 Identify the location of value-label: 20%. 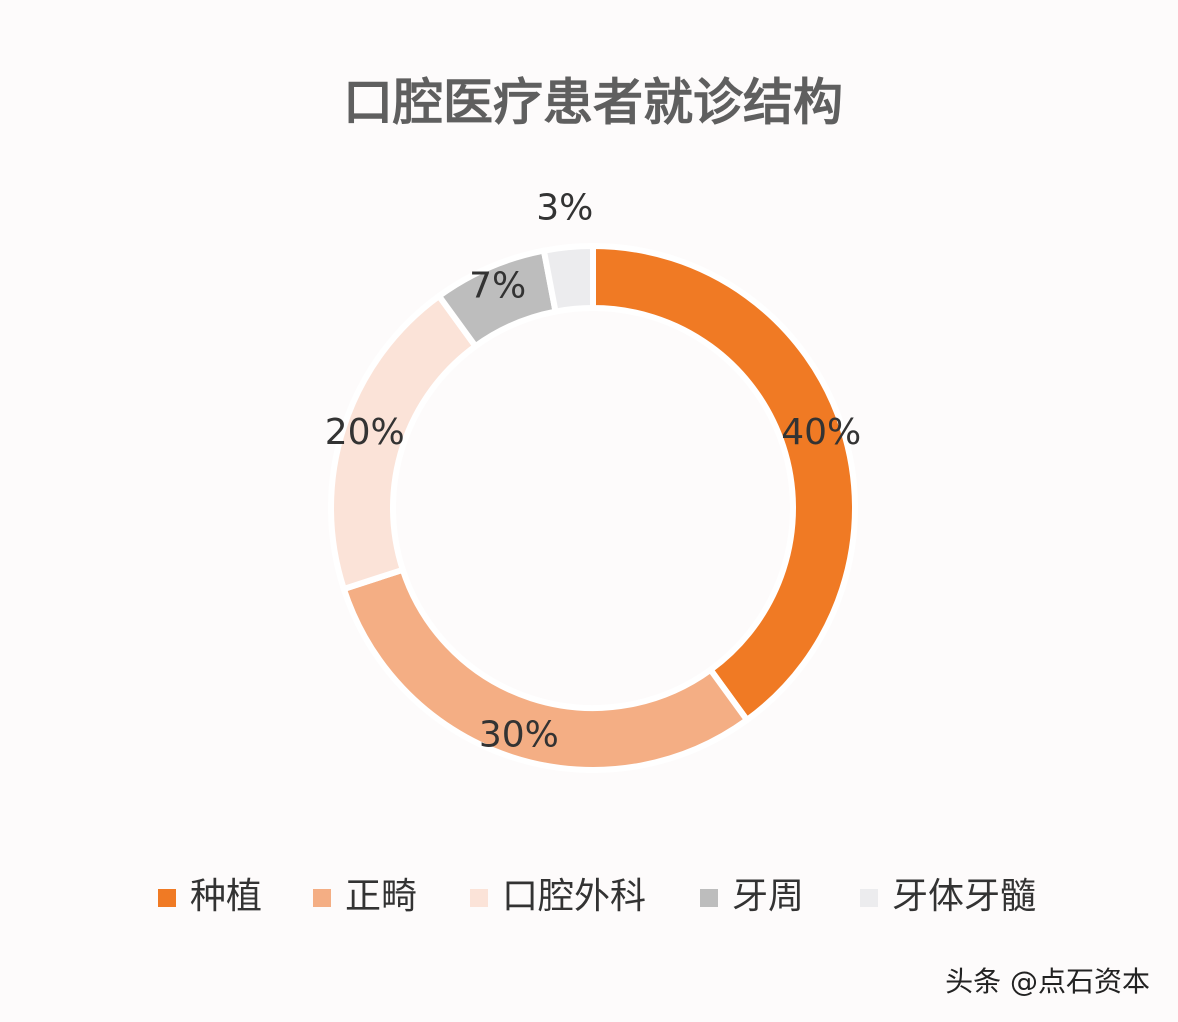
(365, 432).